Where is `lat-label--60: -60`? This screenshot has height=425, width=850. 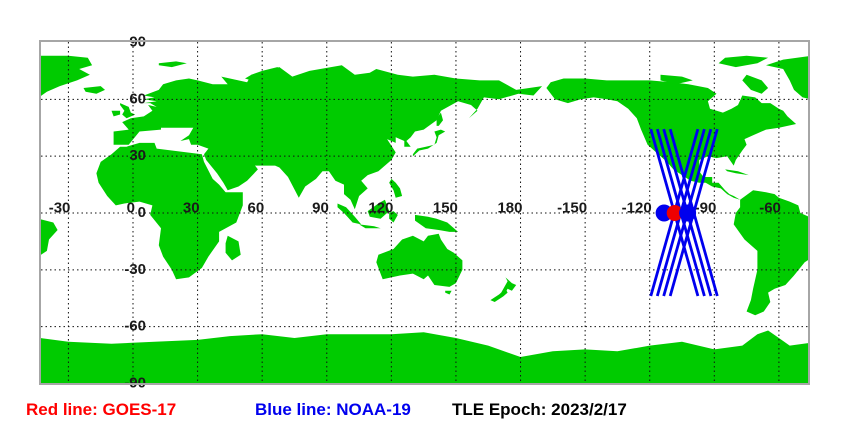 lat-label--60: -60 is located at coordinates (135, 326).